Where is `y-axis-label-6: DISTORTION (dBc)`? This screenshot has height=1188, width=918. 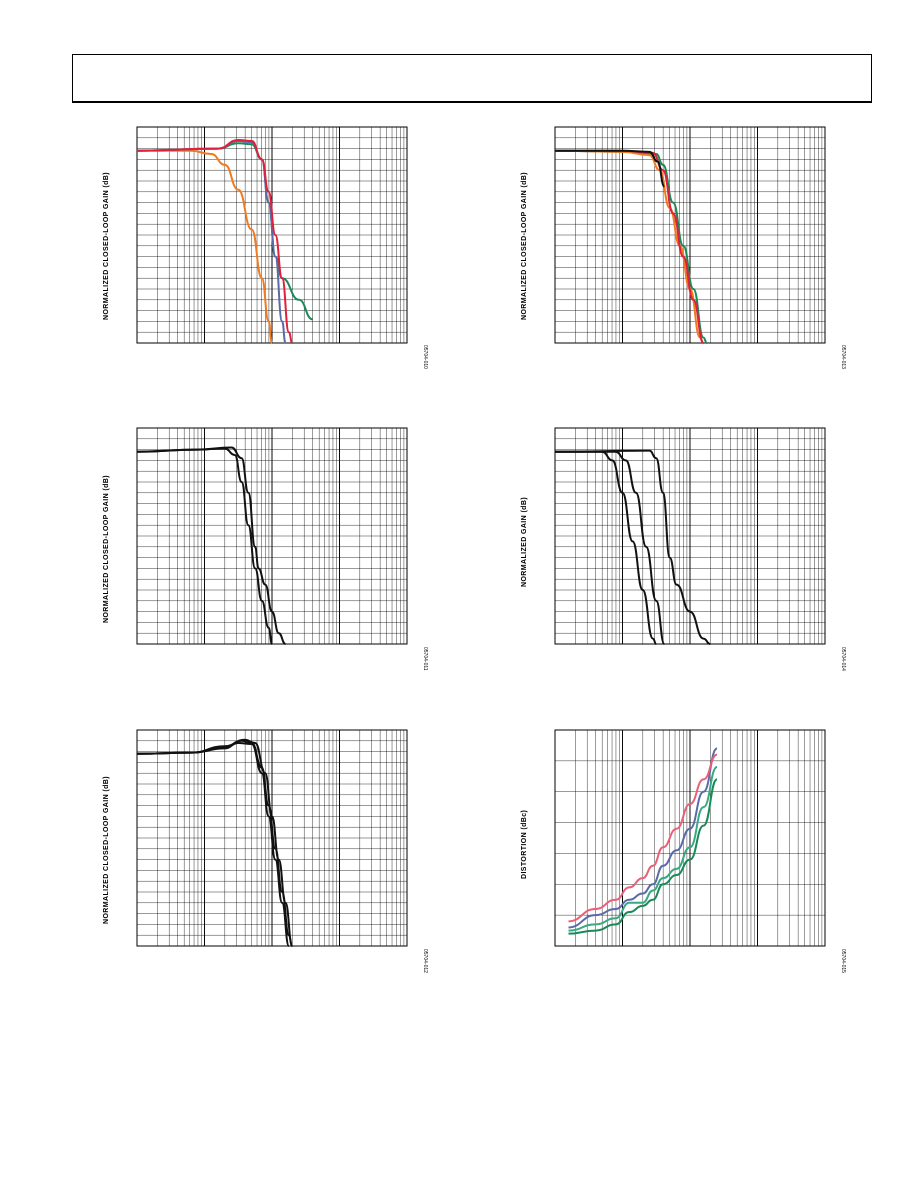
y-axis-label-6: DISTORTION (dBc) is located at coordinates (524, 844).